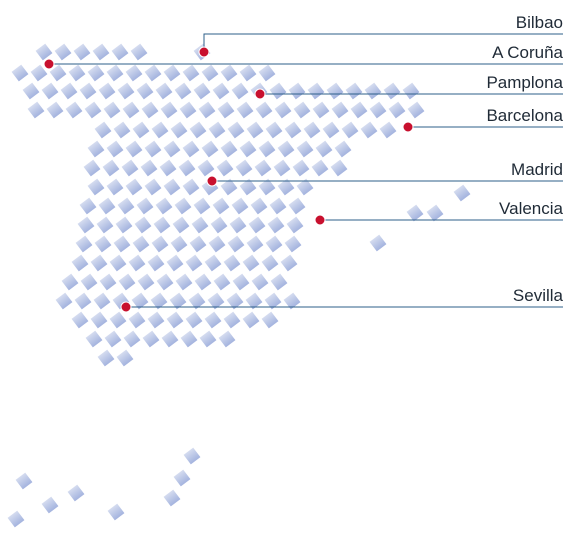 The image size is (573, 540). What do you see at coordinates (383, 42) in the screenshot?
I see `leader-line-bilbao` at bounding box center [383, 42].